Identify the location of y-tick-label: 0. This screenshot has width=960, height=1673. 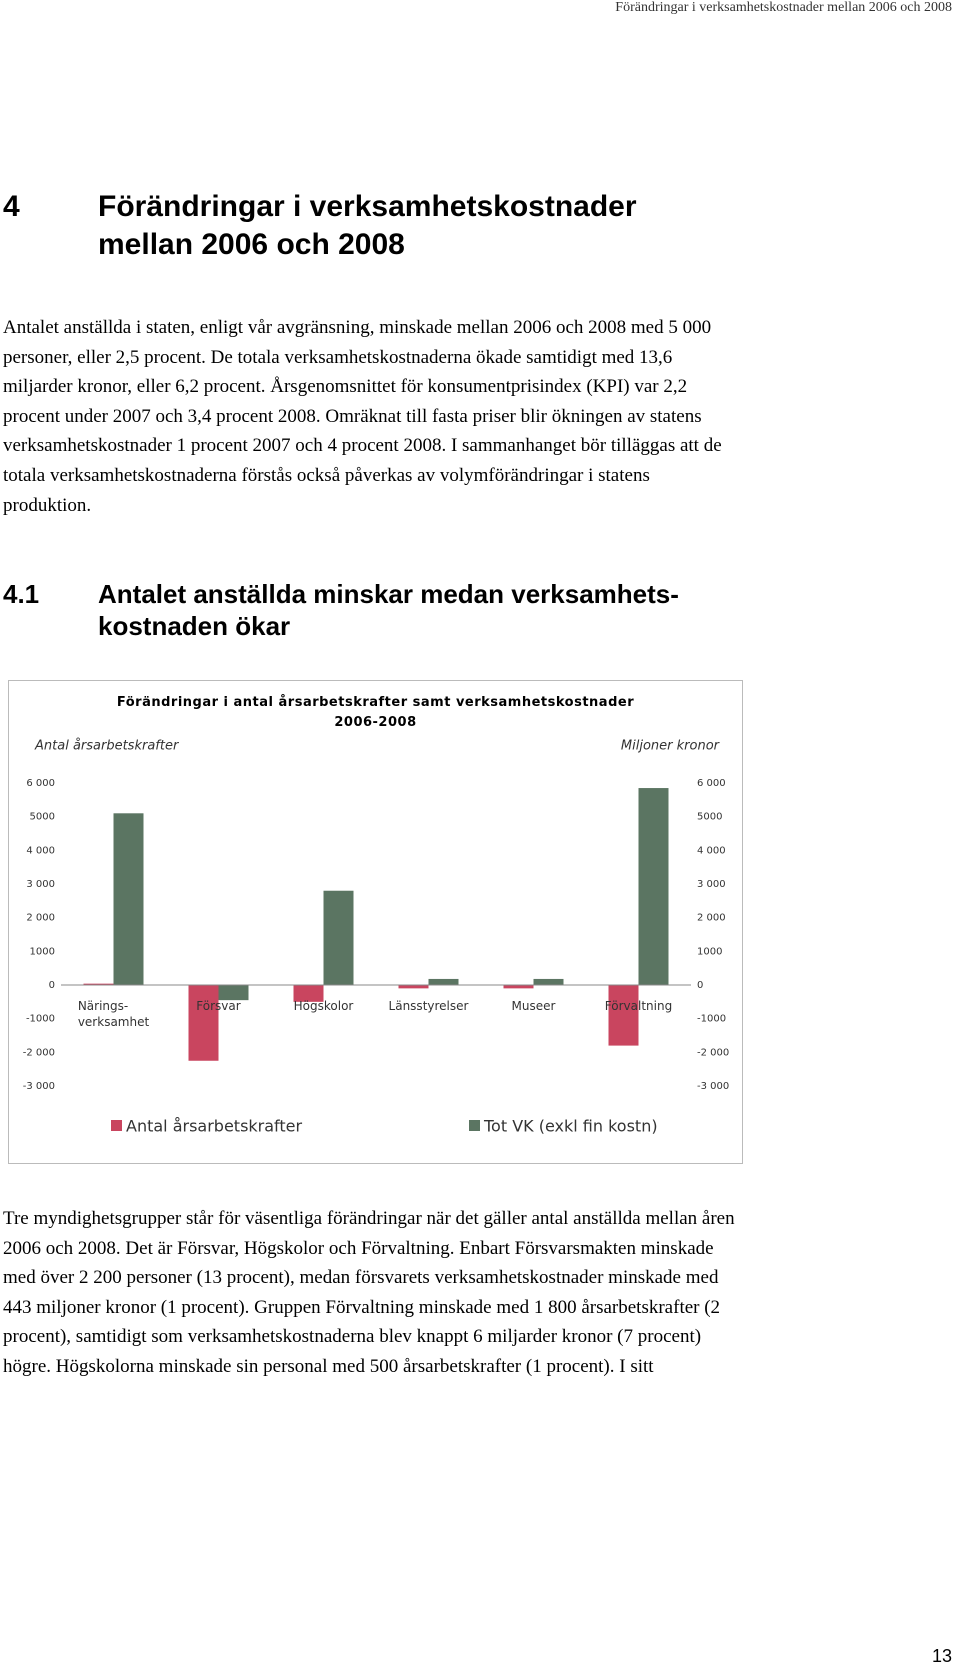
(52, 985).